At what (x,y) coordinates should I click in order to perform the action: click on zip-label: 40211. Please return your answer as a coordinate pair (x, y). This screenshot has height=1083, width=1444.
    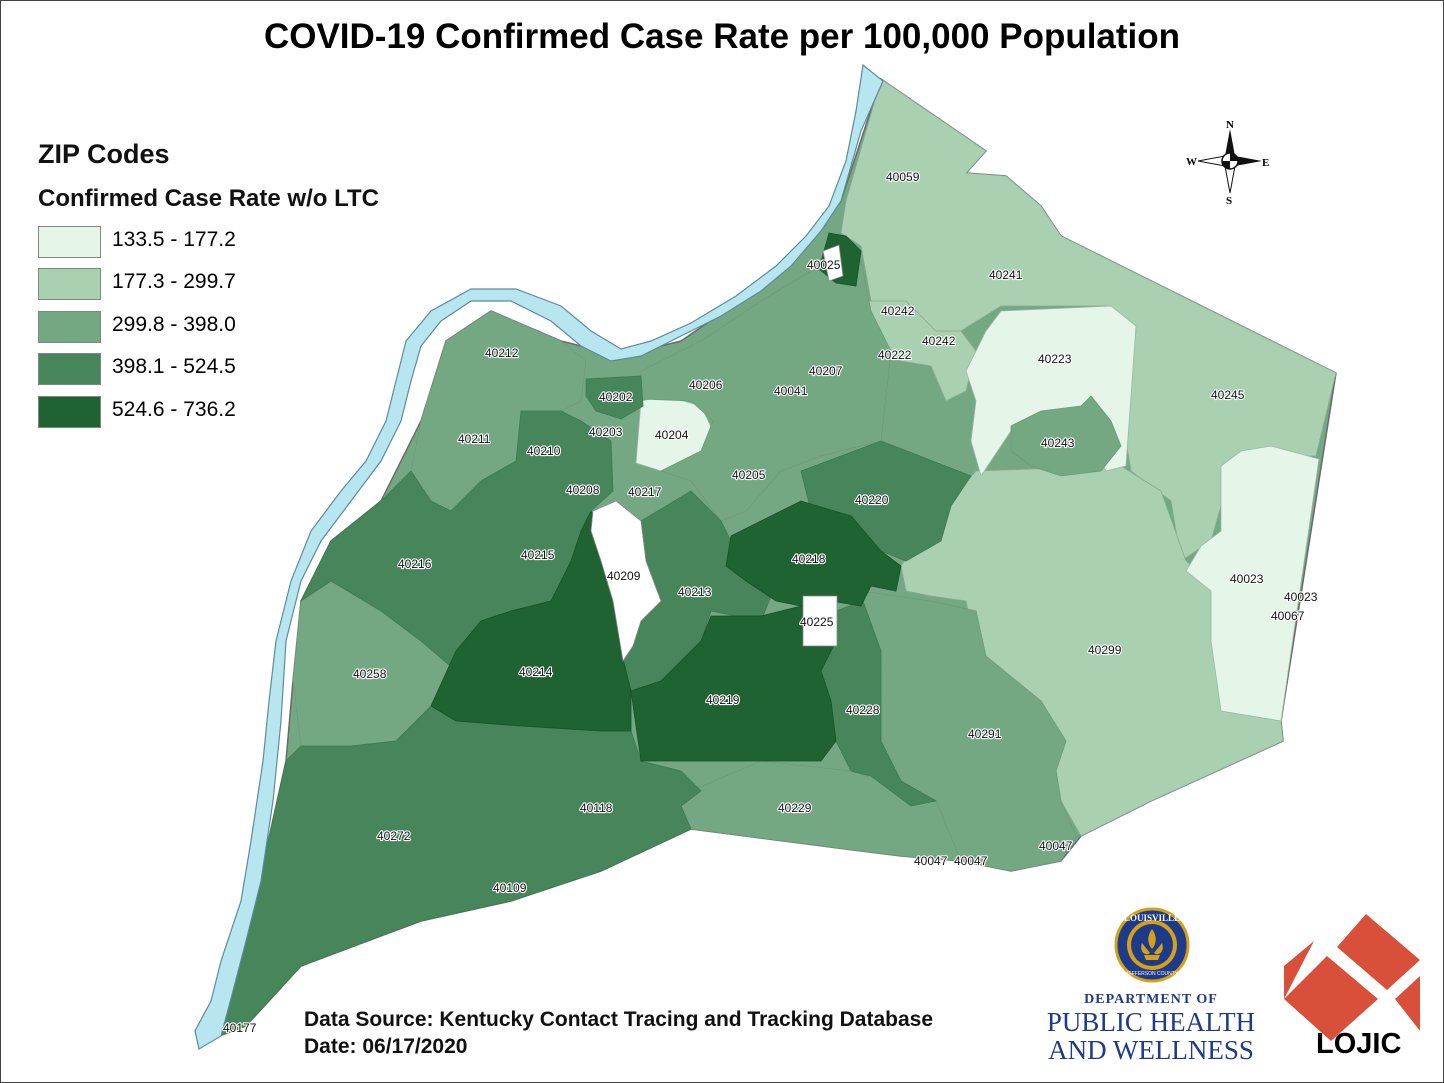
    Looking at the image, I should click on (474, 439).